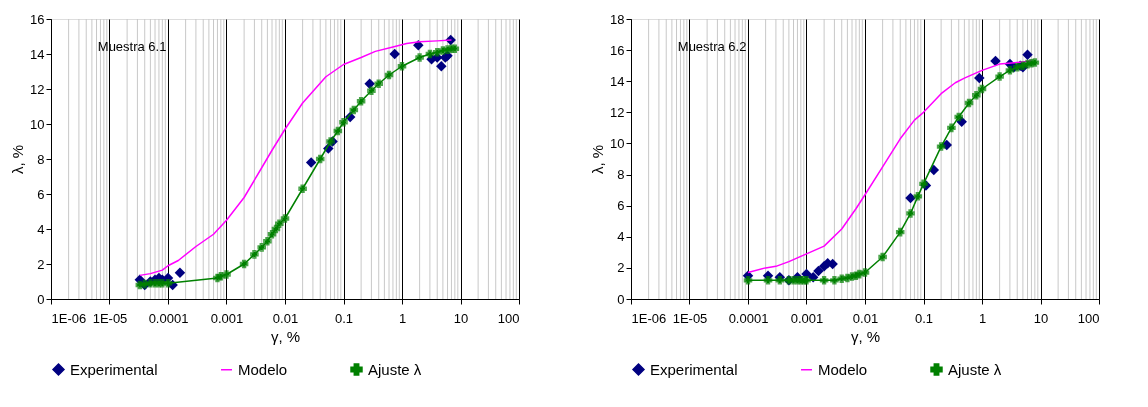  Describe the element at coordinates (617, 19) in the screenshot. I see `y-tick-label: 18` at that location.